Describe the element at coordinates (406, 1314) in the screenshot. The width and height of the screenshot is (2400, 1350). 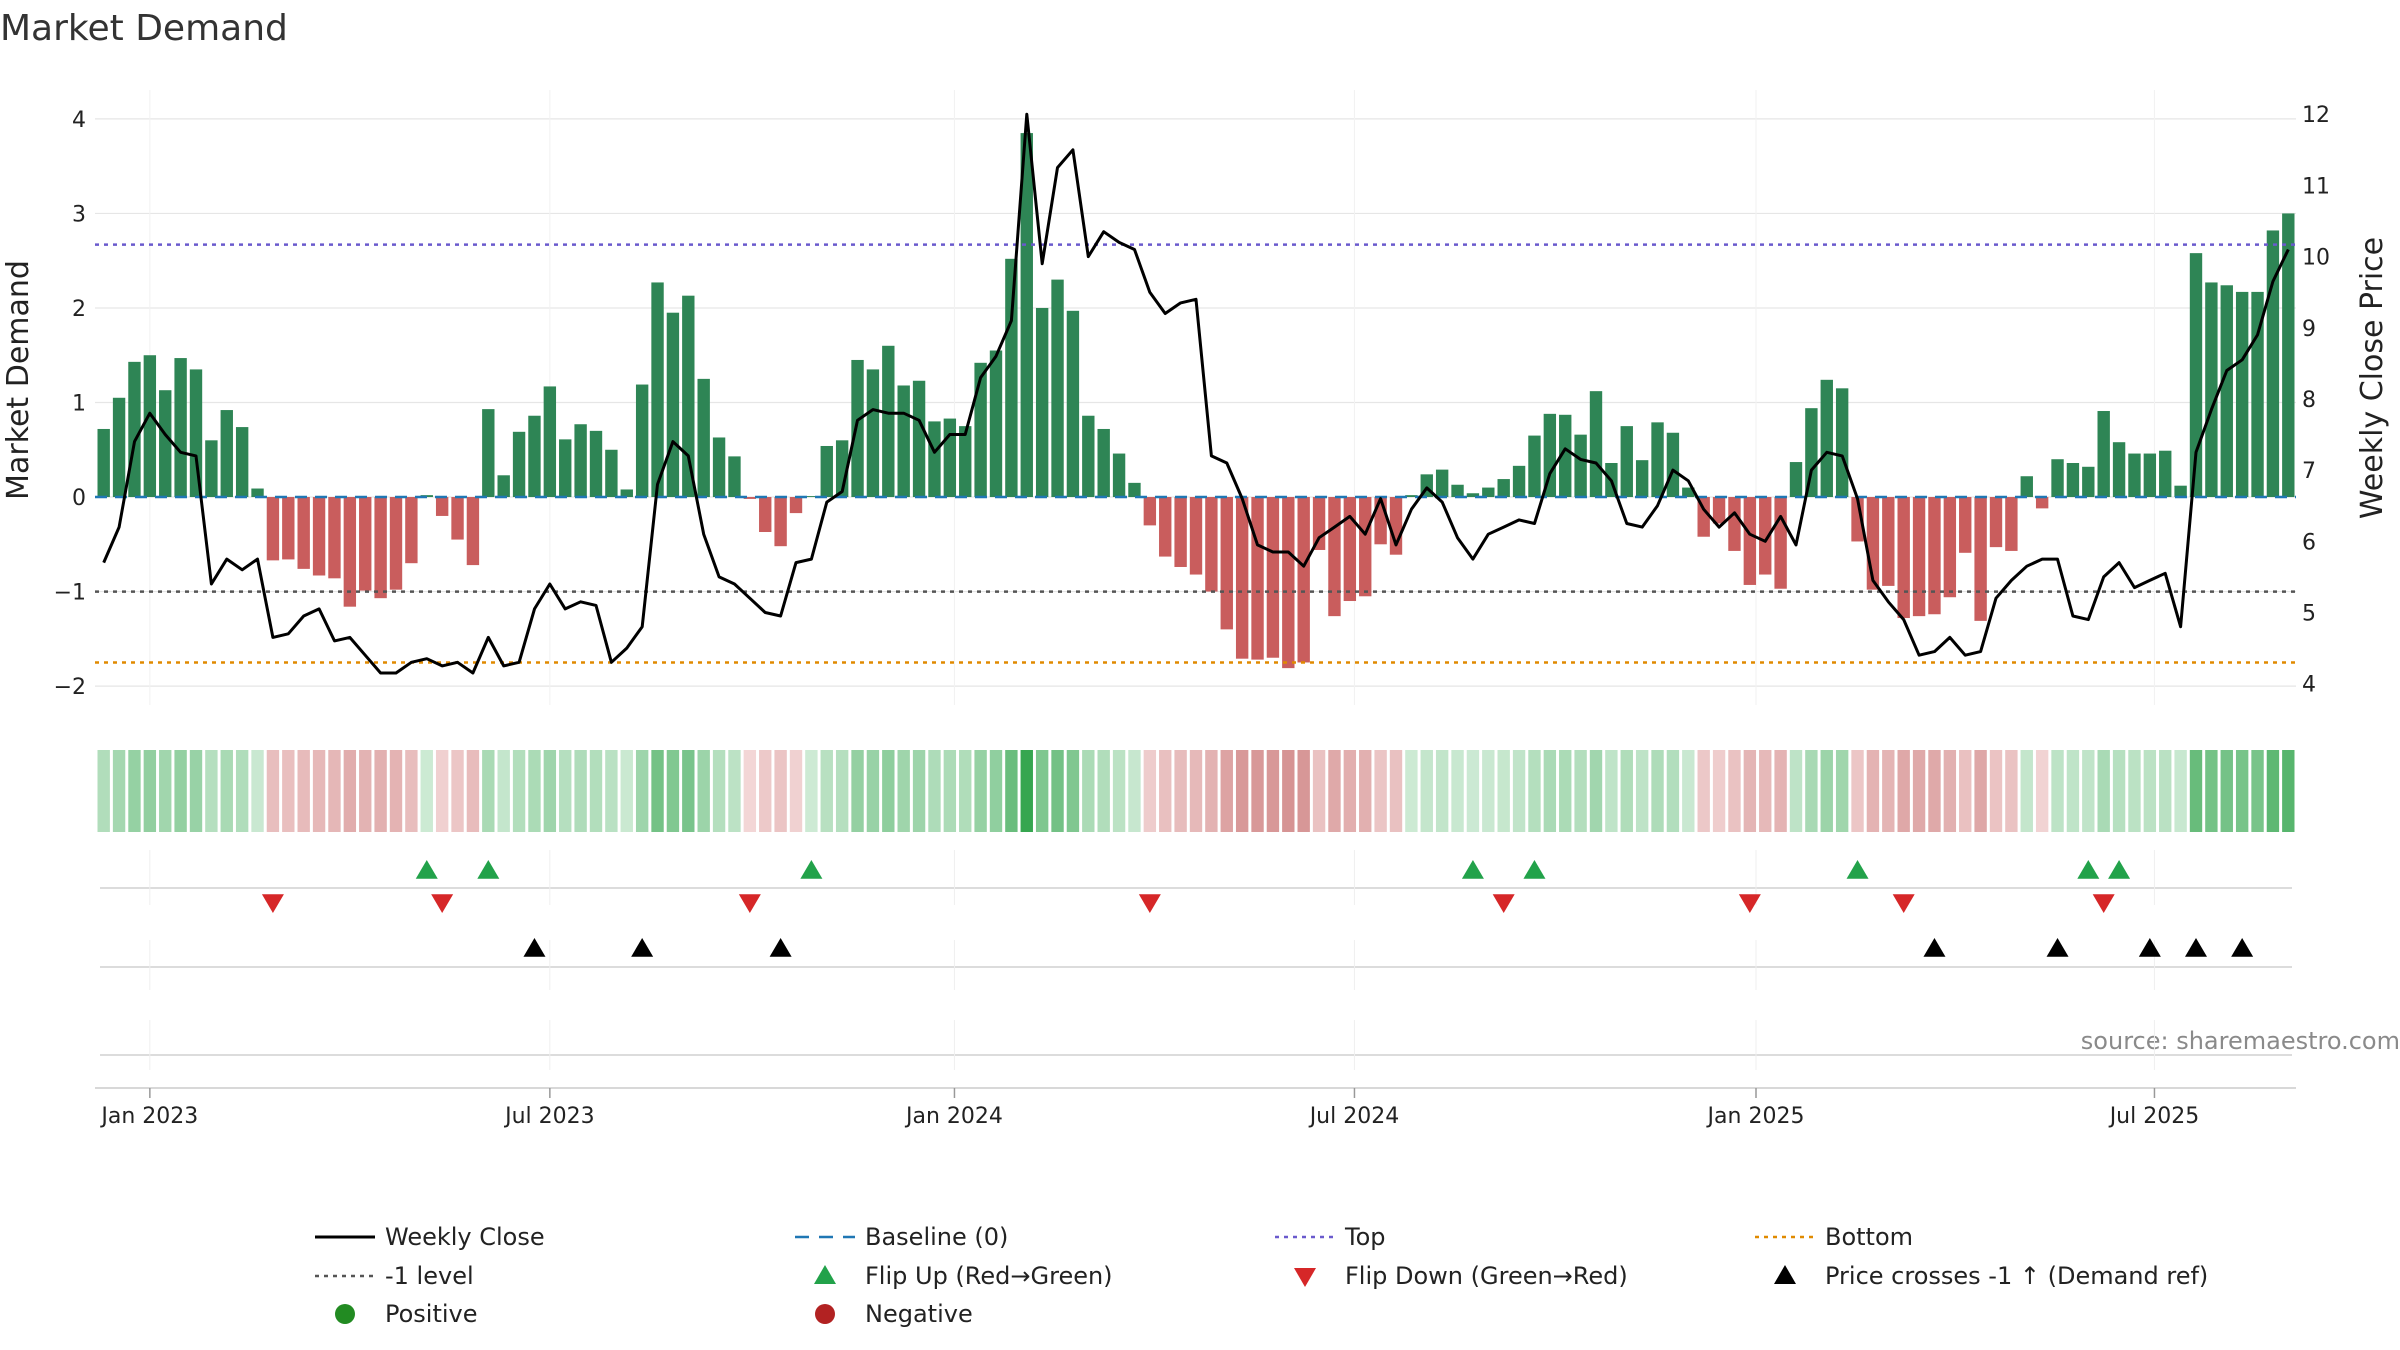
I see `legend-item-positive: Positive` at that location.